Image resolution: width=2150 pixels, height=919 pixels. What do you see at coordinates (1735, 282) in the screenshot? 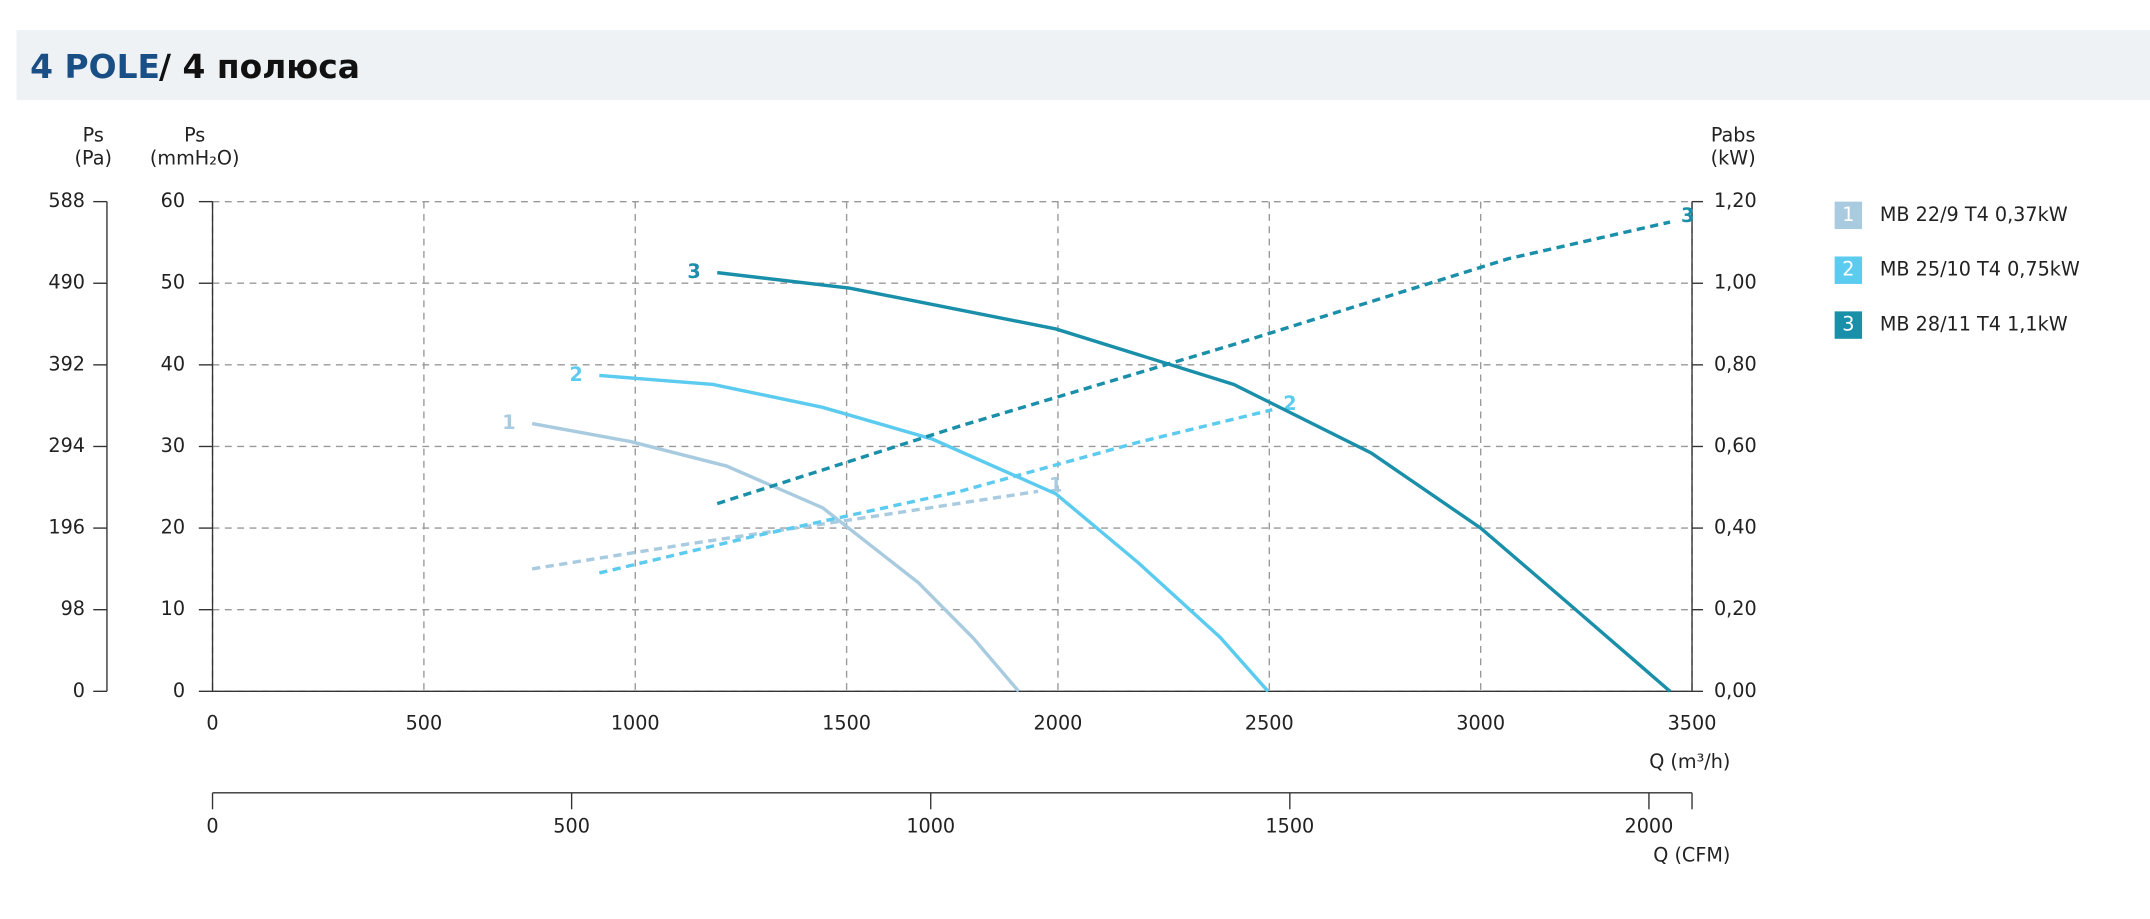
I see `y2-tick-label: 1,00` at bounding box center [1735, 282].